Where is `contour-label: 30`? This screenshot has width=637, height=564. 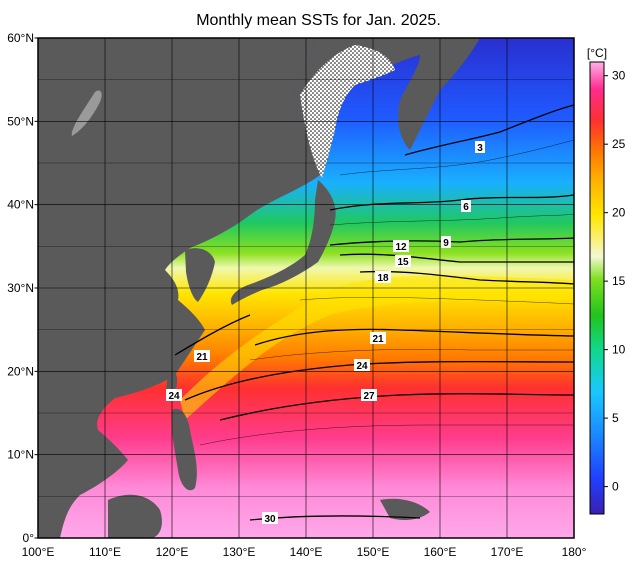
contour-label: 30 is located at coordinates (270, 519).